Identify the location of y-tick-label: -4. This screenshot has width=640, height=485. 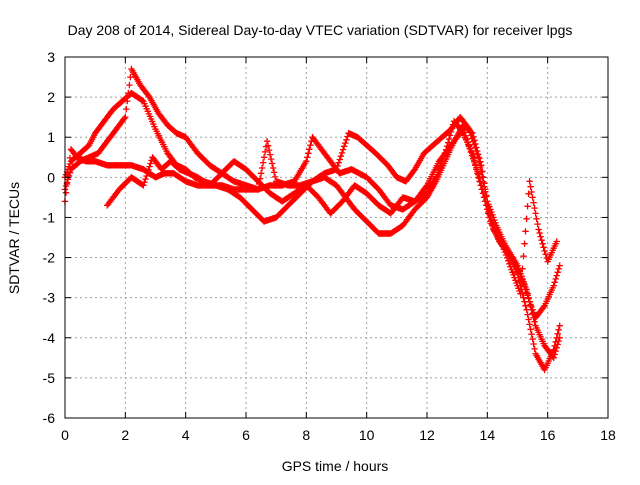
(49, 338).